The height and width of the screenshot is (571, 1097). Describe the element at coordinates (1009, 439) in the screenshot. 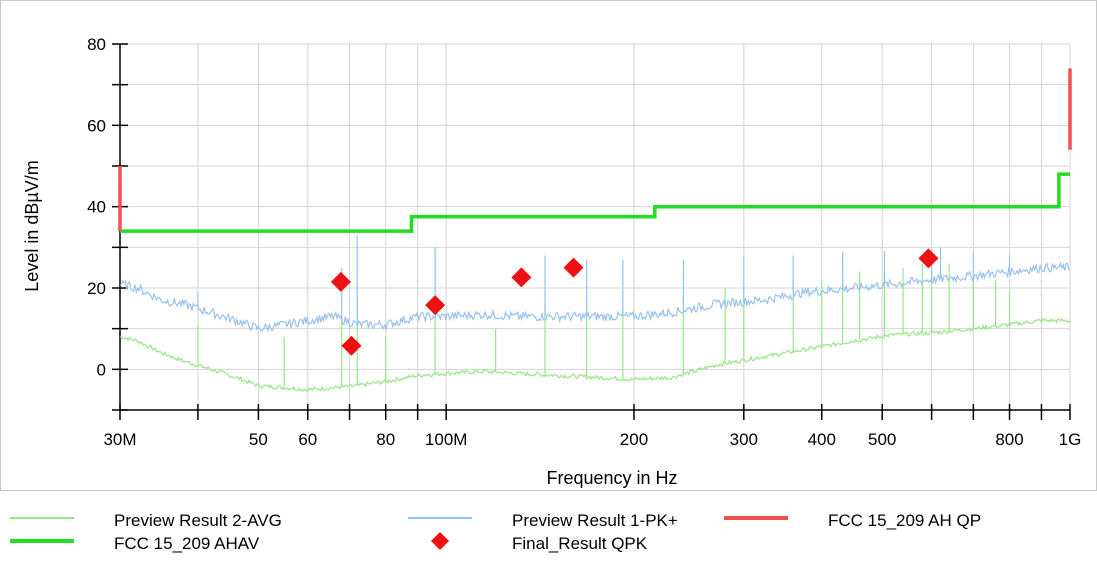

I see `x-tick-label: 800` at that location.